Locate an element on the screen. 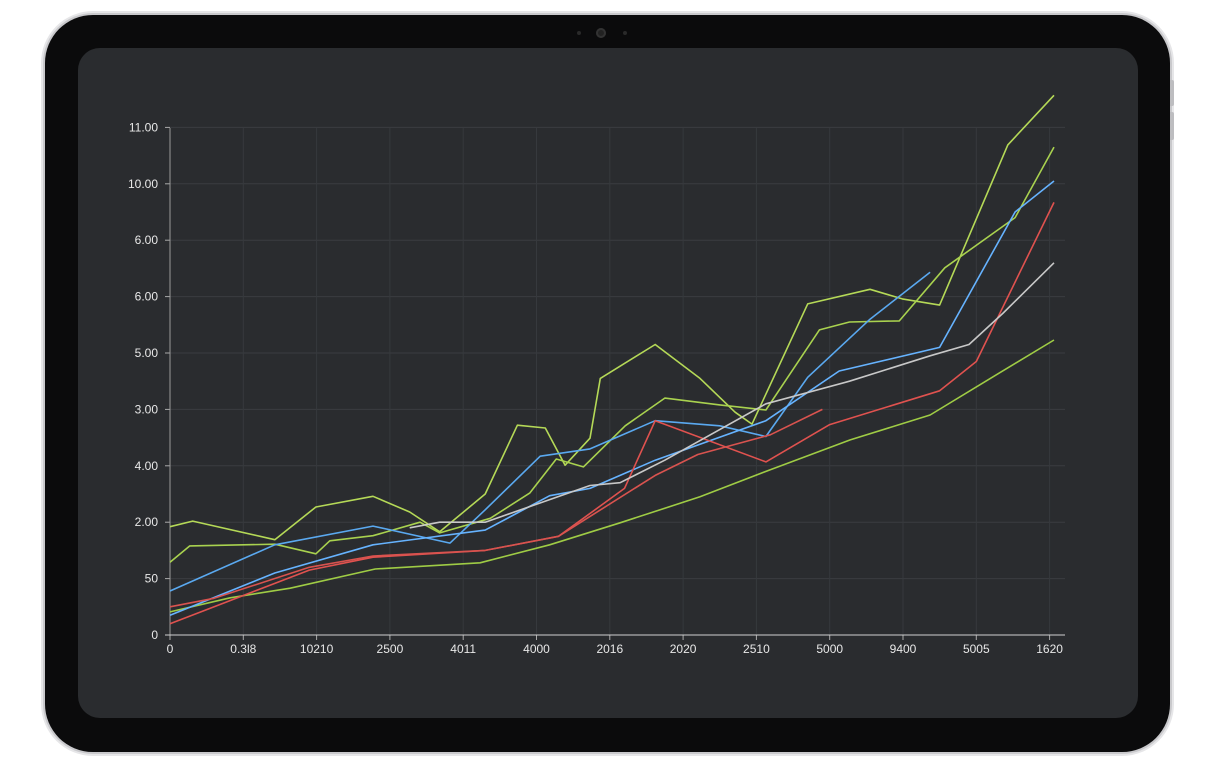 Image resolution: width=1216 pixels, height=768 pixels. y-tick-label: 50 is located at coordinates (152, 579).